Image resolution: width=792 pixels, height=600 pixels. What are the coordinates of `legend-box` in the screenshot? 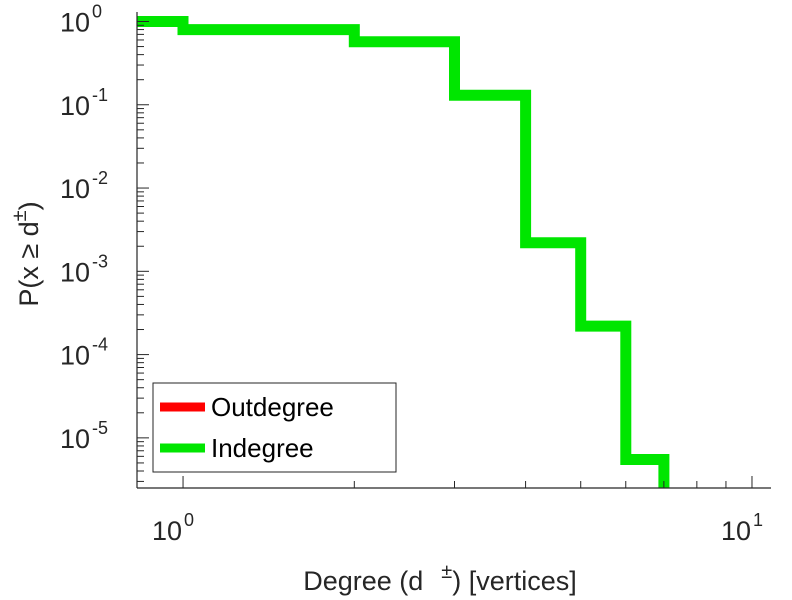 It's located at (274, 427).